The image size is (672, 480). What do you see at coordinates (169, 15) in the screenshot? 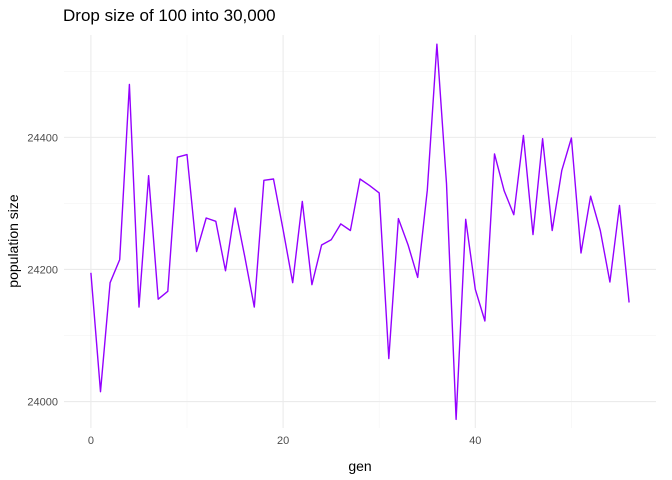
I see `chart-title: Drop size of 100 into 30,000` at bounding box center [169, 15].